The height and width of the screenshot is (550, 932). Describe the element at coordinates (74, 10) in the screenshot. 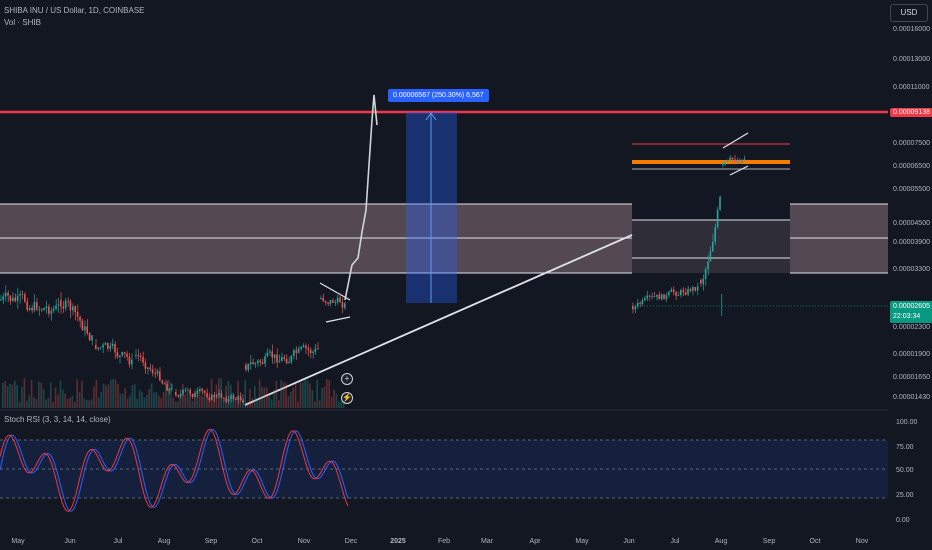

I see `symbol-title: SHIBA INU / US Dollar, 1D, COINBASE` at that location.